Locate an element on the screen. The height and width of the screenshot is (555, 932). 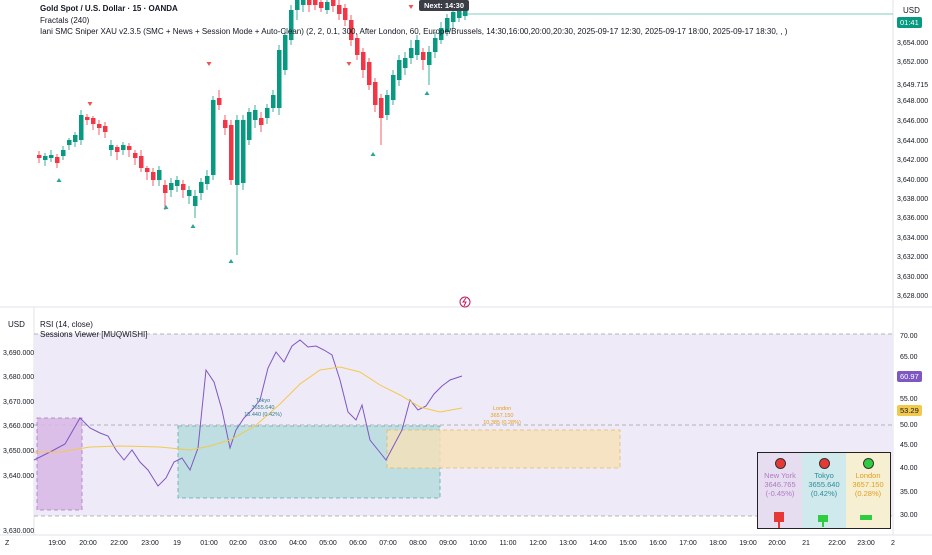
london-name: London is located at coordinates (868, 475).